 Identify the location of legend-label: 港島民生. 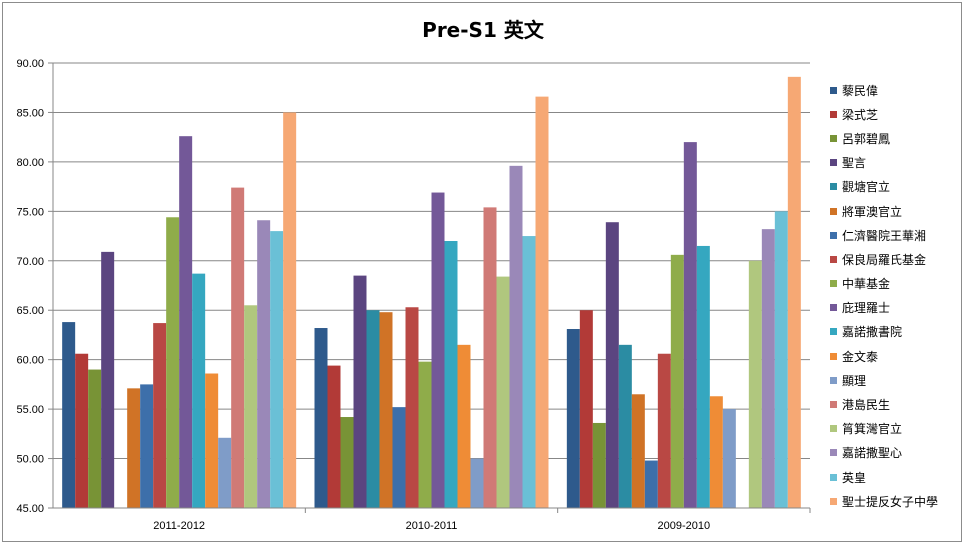
(866, 405).